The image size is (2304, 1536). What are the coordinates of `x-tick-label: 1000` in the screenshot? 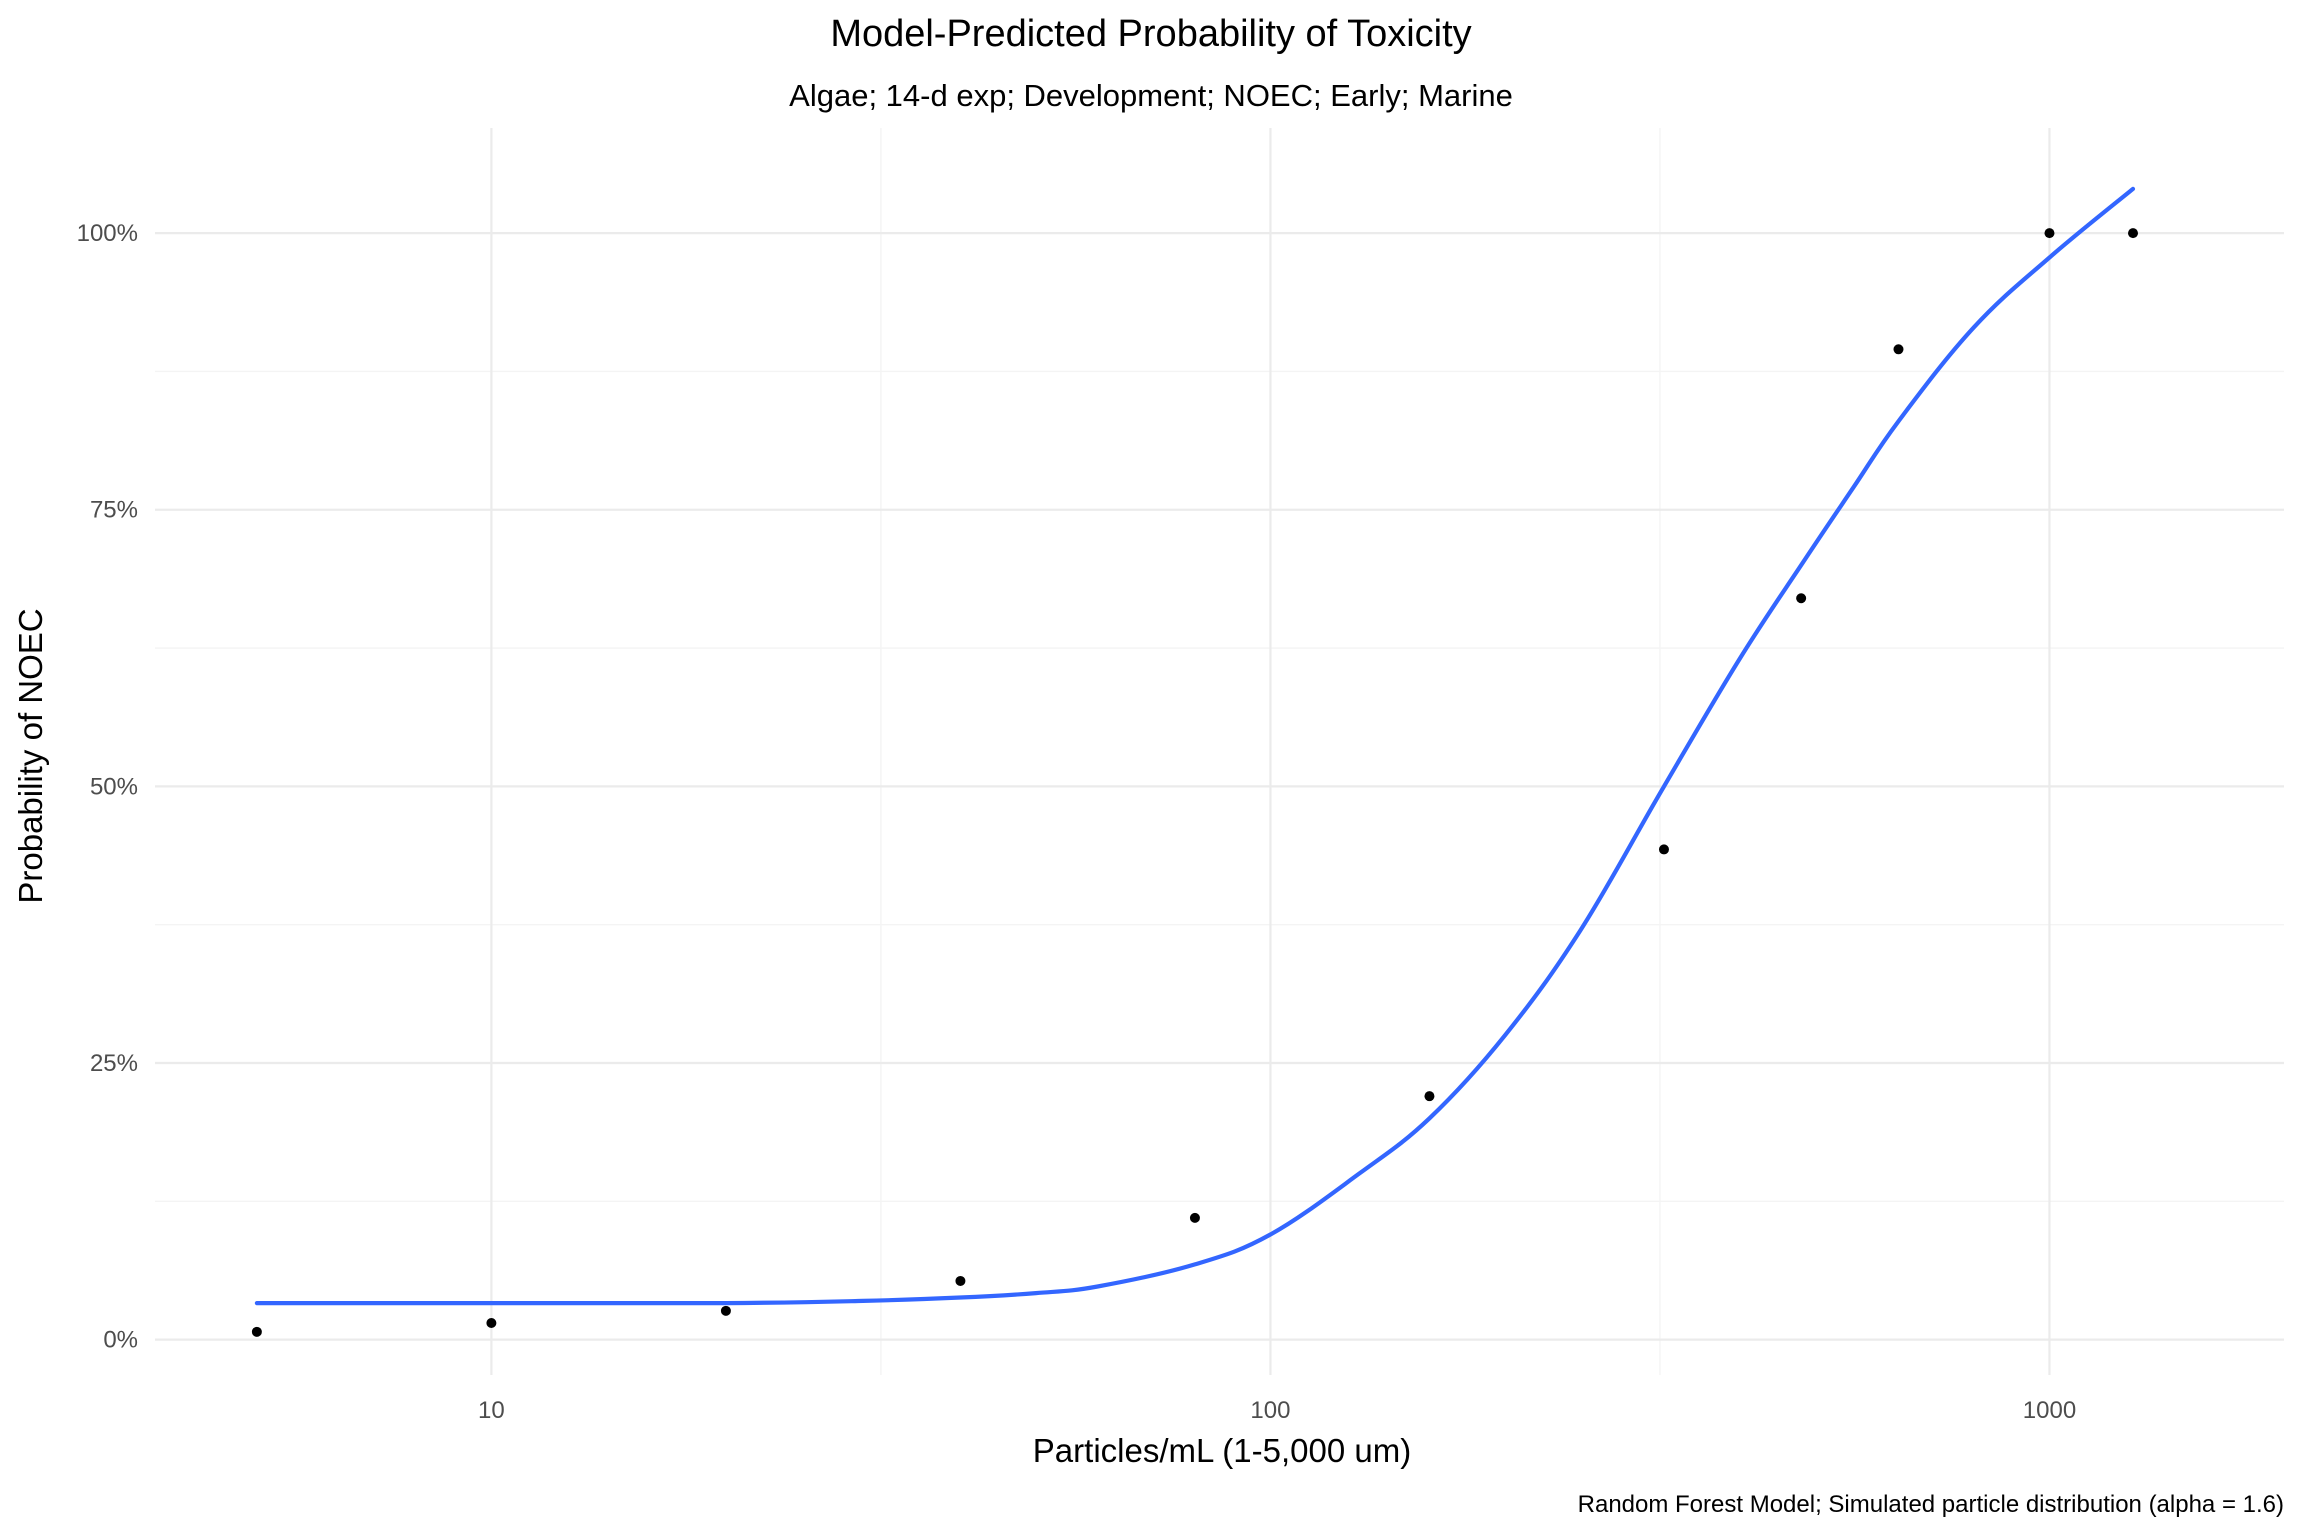 It's located at (2049, 1410).